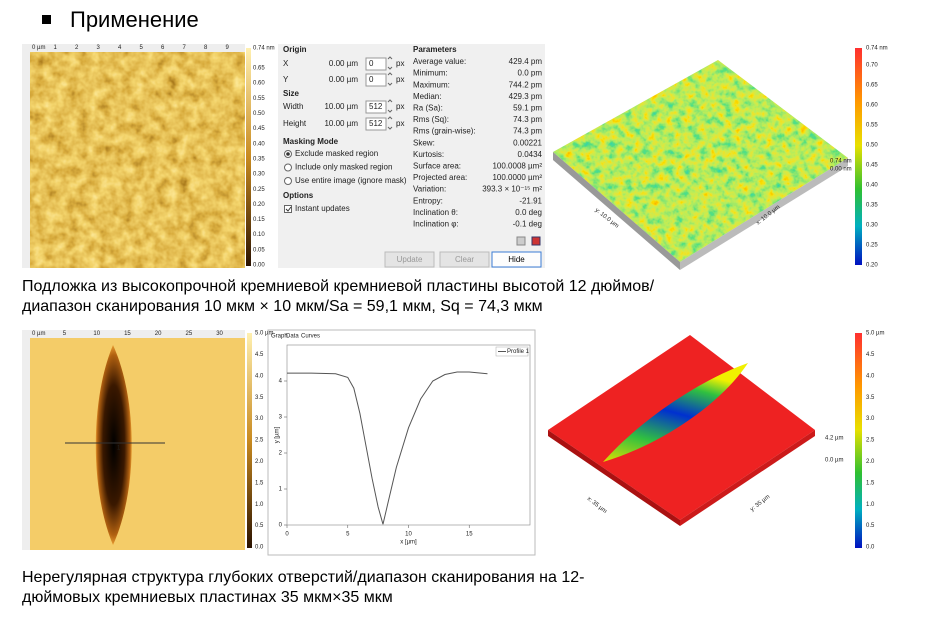 The height and width of the screenshot is (629, 928). What do you see at coordinates (293, 106) in the screenshot?
I see `field-label: Width` at bounding box center [293, 106].